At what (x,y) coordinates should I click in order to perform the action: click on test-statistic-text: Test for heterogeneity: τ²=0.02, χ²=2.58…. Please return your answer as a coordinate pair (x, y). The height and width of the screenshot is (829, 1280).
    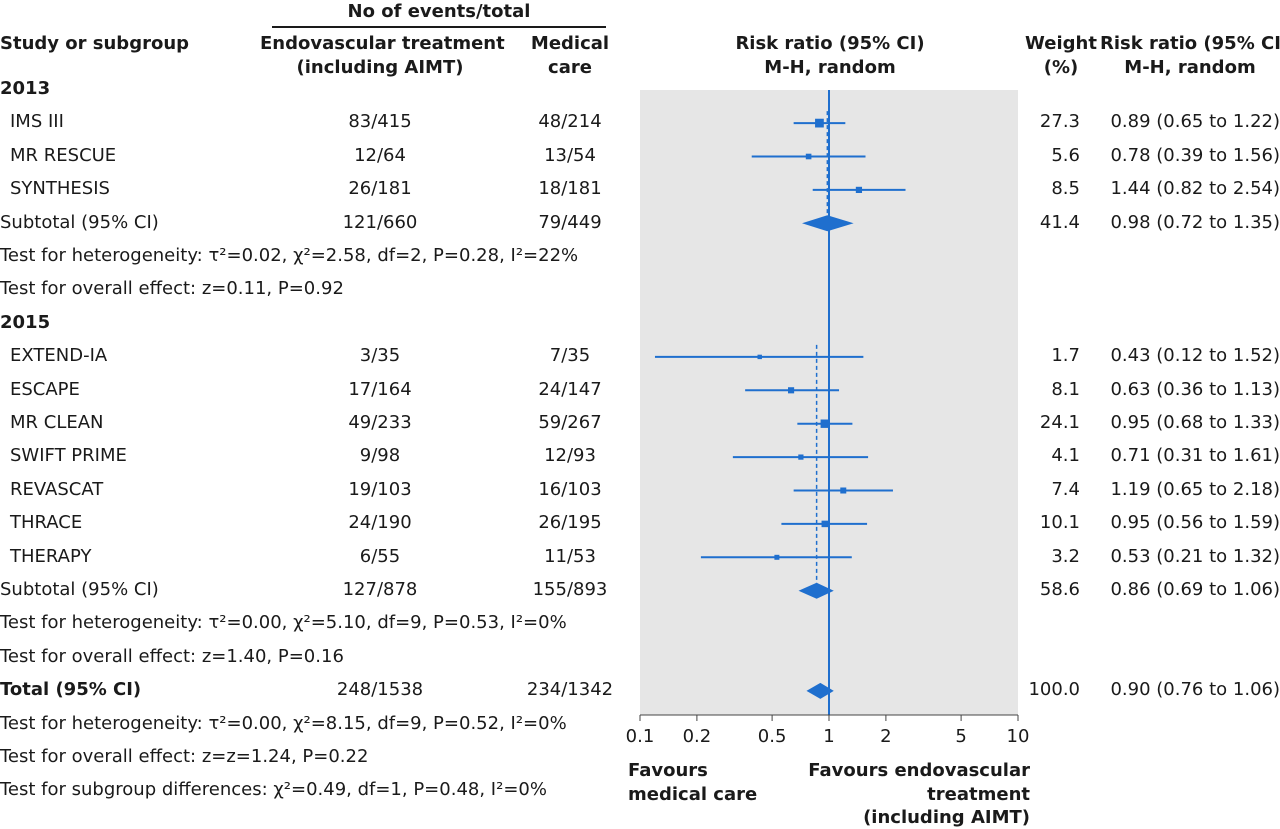
    Looking at the image, I should click on (289, 255).